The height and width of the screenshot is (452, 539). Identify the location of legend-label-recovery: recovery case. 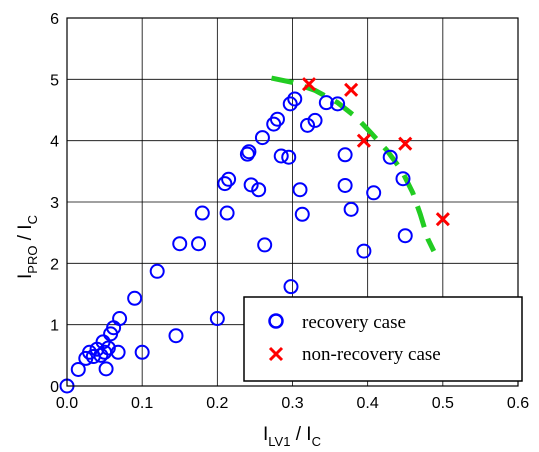
(354, 322).